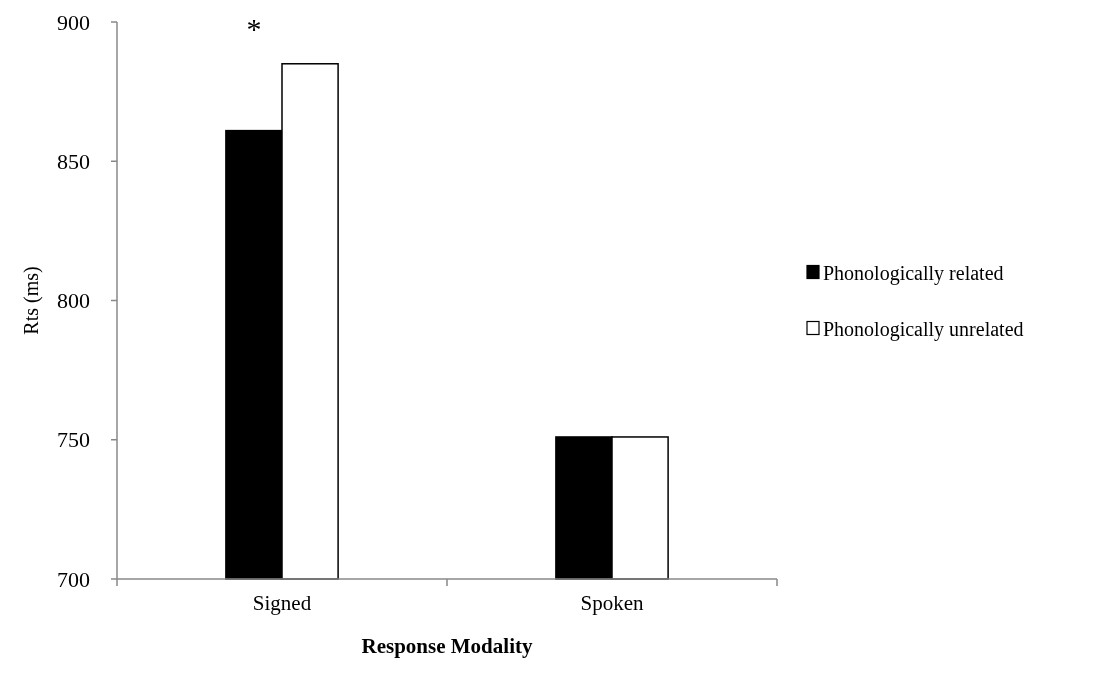 The width and height of the screenshot is (1112, 673). What do you see at coordinates (913, 273) in the screenshot?
I see `legend-label: Phonologically related` at bounding box center [913, 273].